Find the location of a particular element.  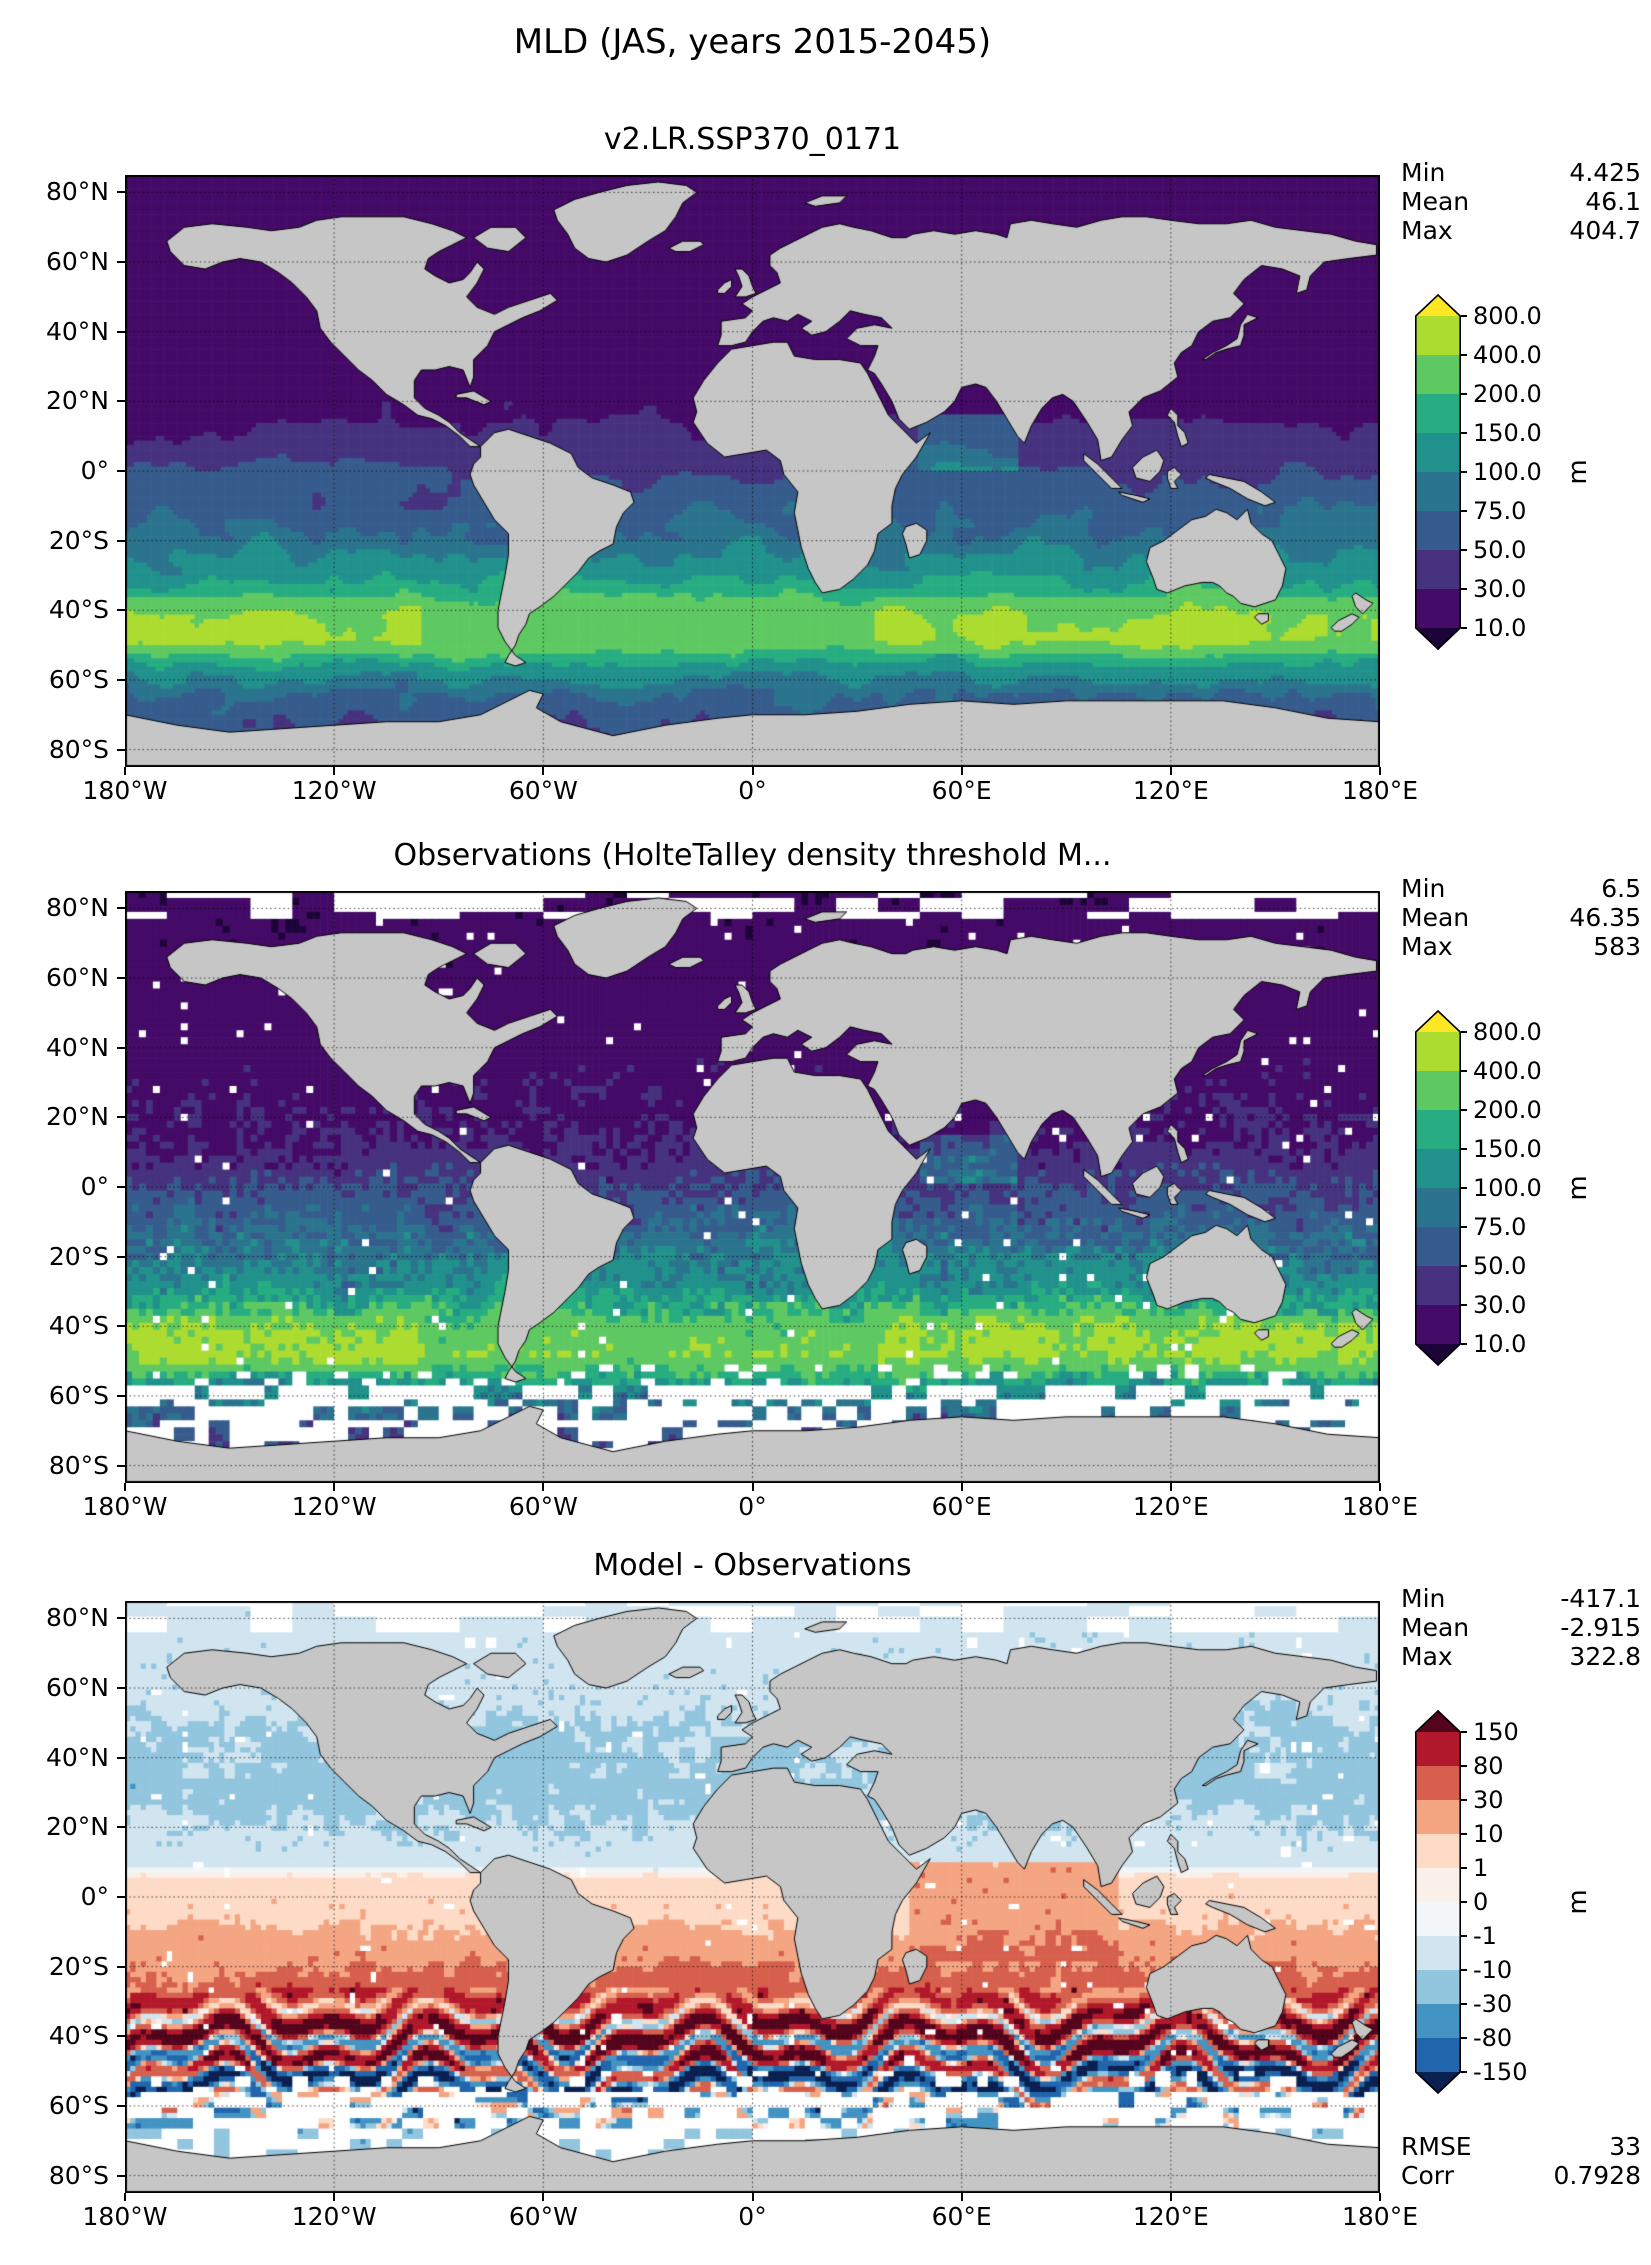

stats-block: Min 4.425 Mean 46.1 Max 404.7 is located at coordinates (1521, 201).